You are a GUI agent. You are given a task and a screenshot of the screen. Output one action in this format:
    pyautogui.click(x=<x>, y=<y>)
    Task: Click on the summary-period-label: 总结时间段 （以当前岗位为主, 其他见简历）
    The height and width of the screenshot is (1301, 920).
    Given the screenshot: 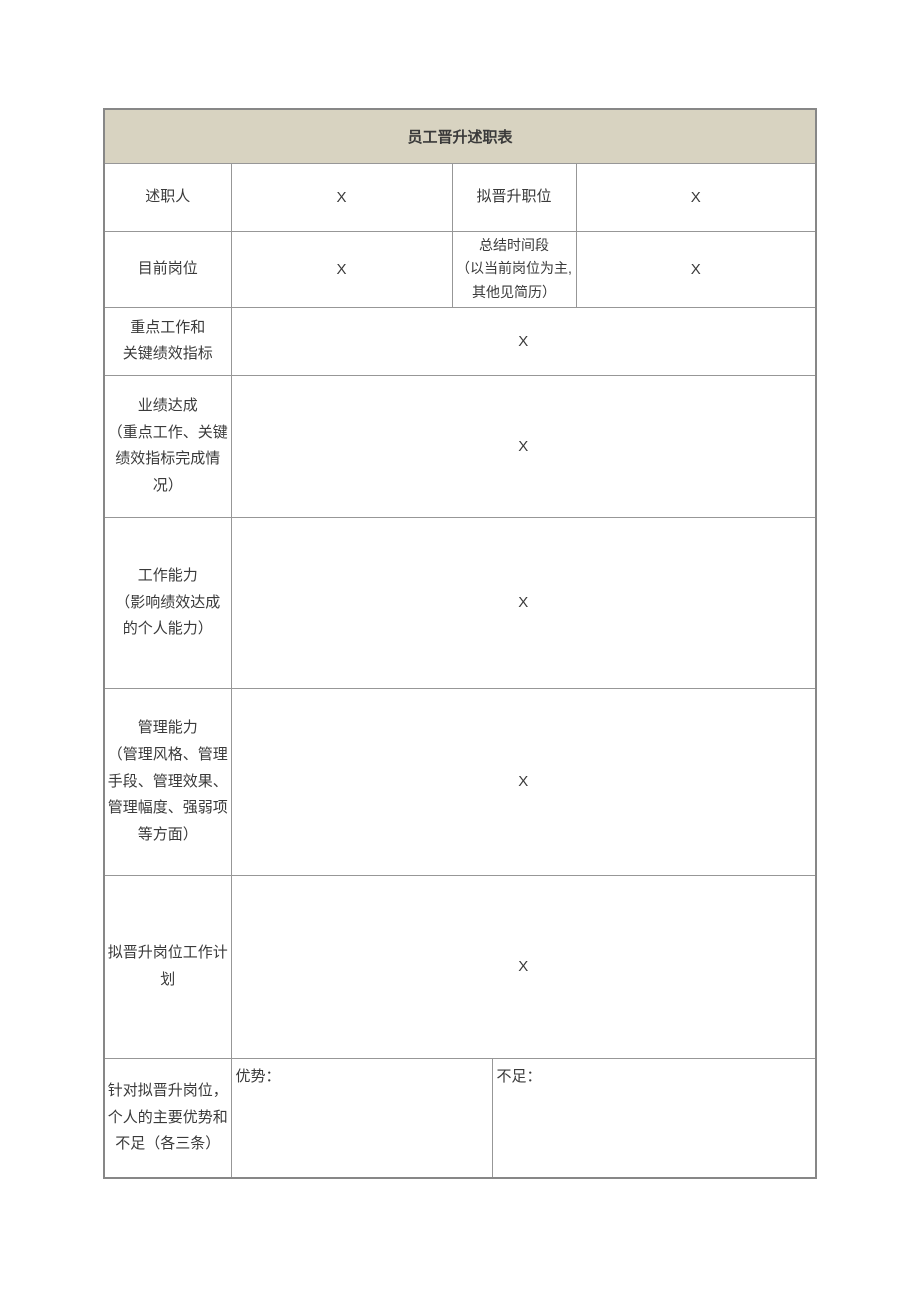 What is the action you would take?
    pyautogui.click(x=514, y=269)
    